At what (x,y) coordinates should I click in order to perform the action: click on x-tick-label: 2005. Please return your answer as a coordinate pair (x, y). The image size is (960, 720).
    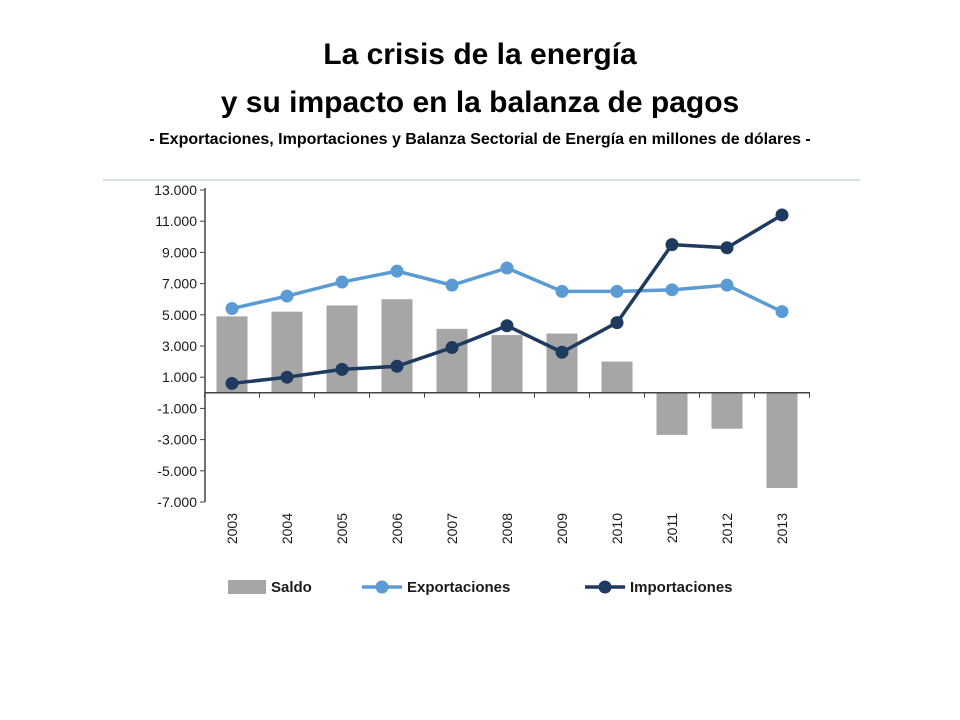
    Looking at the image, I should click on (342, 528).